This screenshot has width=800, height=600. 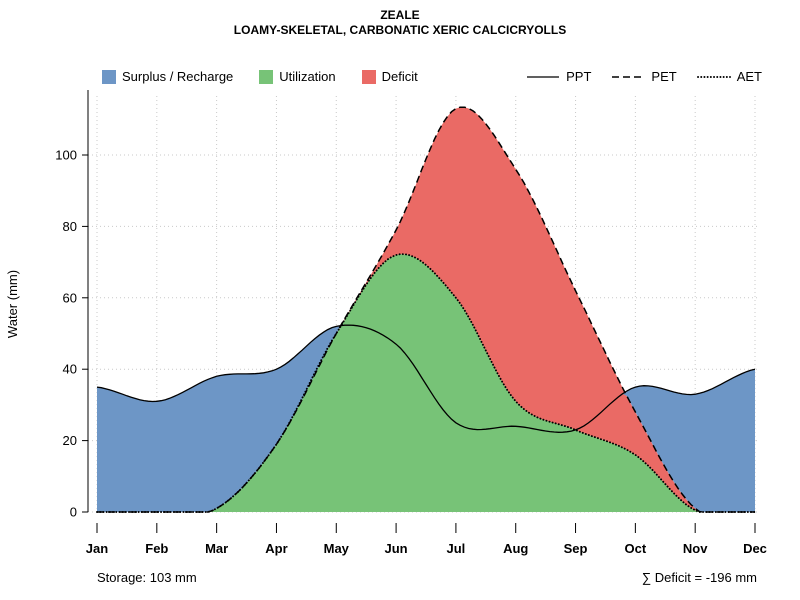 I want to click on month-label: Dec, so click(x=755, y=548).